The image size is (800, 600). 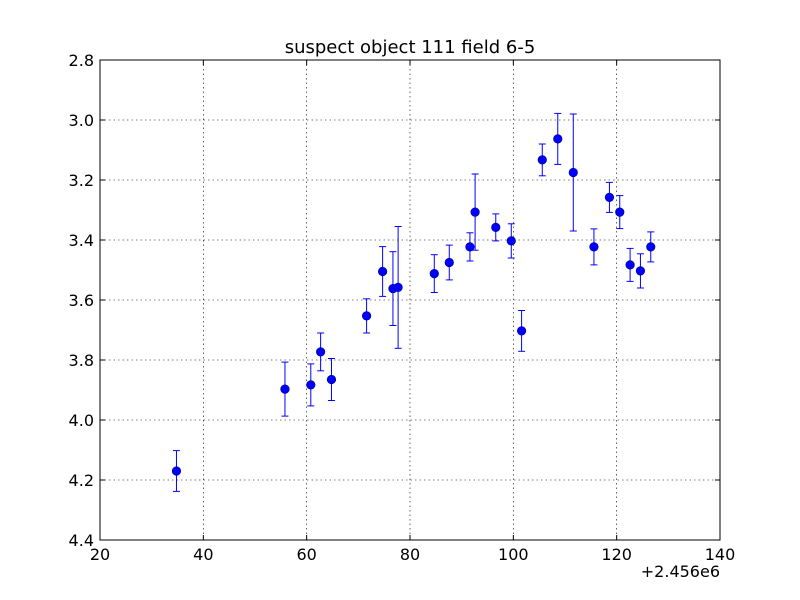 I want to click on y-tick-label: 3.6, so click(x=81, y=300).